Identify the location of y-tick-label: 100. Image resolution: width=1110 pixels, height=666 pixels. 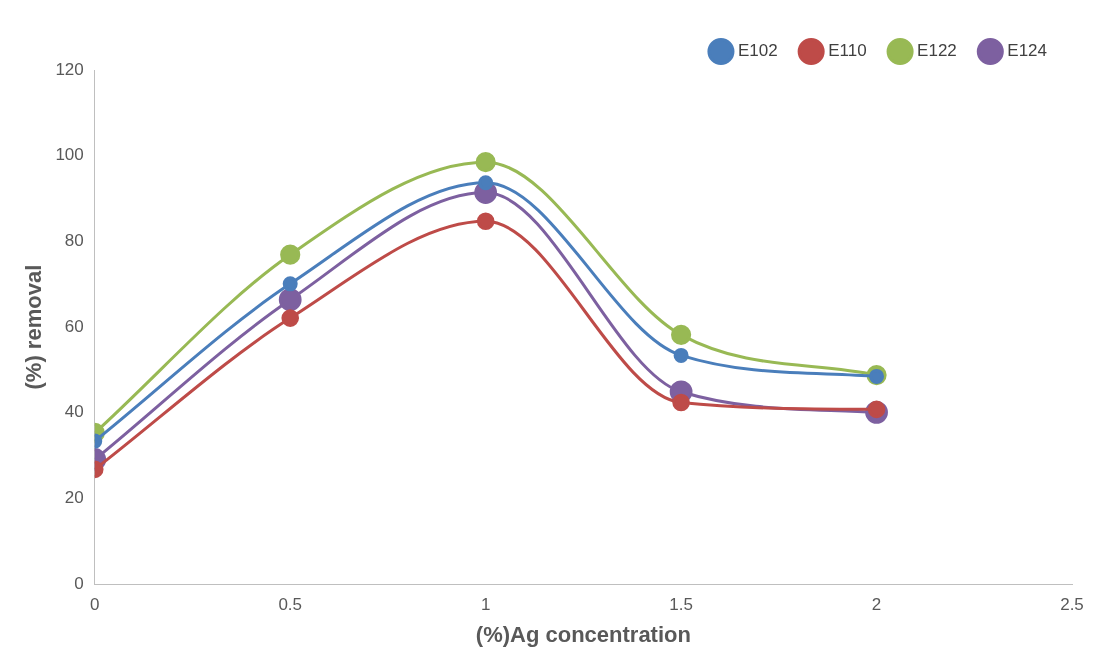
(69, 155).